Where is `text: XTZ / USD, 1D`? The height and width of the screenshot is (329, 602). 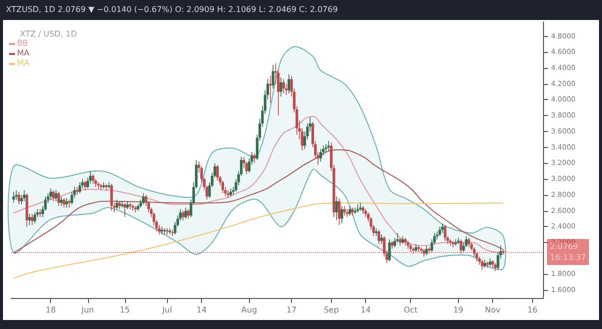
text: XTZ / USD, 1D is located at coordinates (48, 34).